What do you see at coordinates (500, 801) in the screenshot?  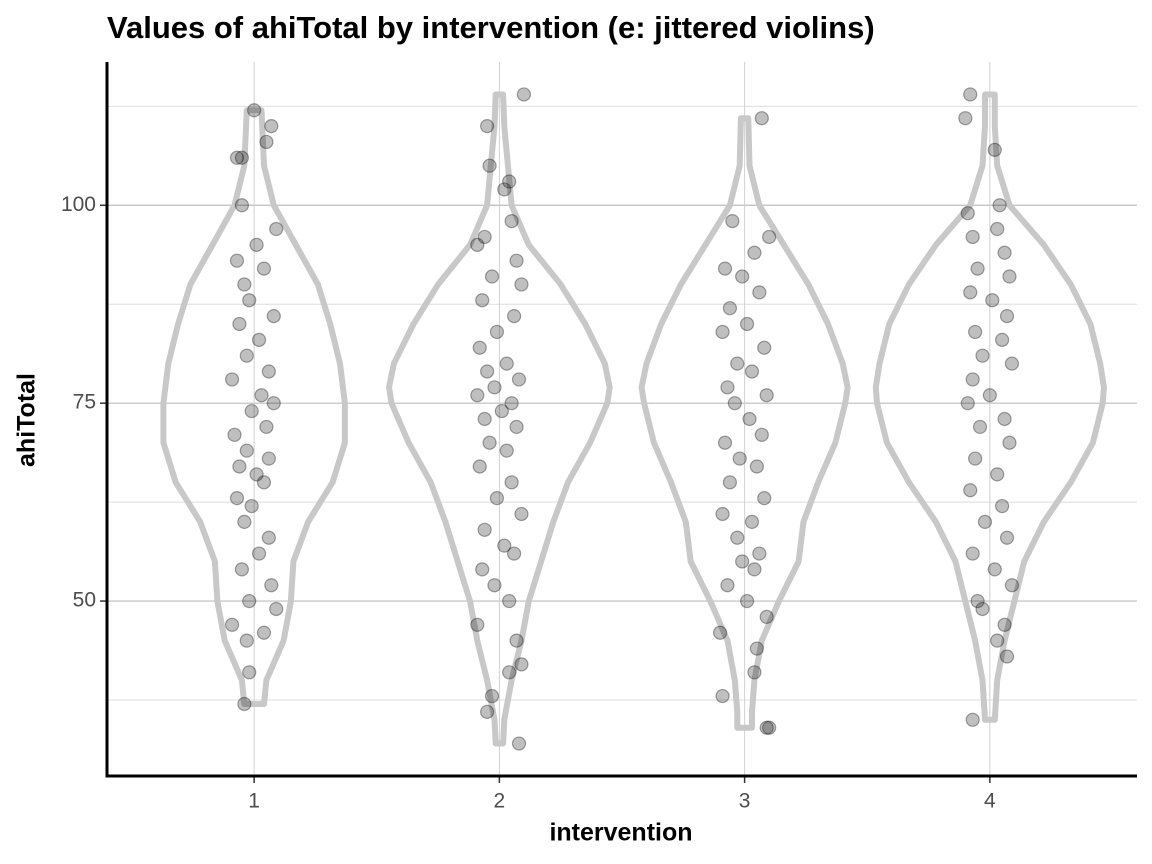 I see `x-tick-label: 2` at bounding box center [500, 801].